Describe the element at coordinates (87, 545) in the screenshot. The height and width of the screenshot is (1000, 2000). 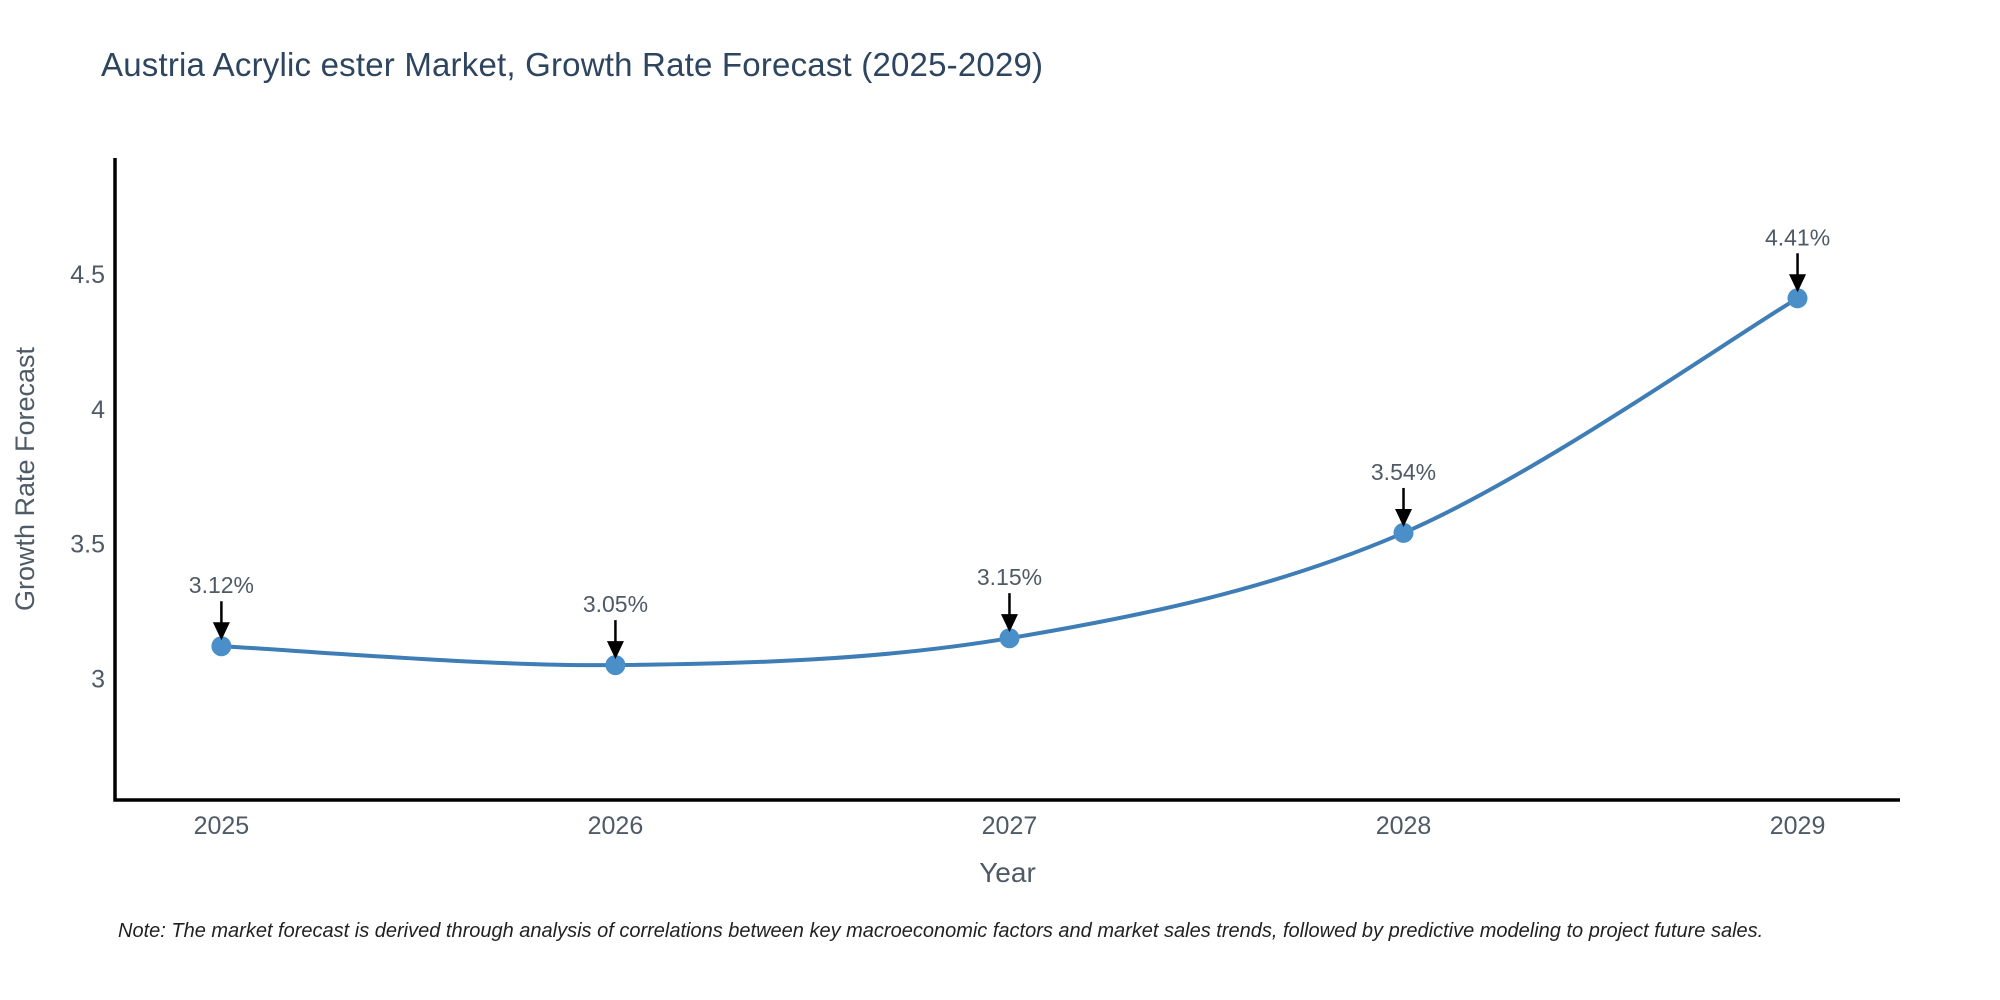
I see `y-tick-label: 3.5` at that location.